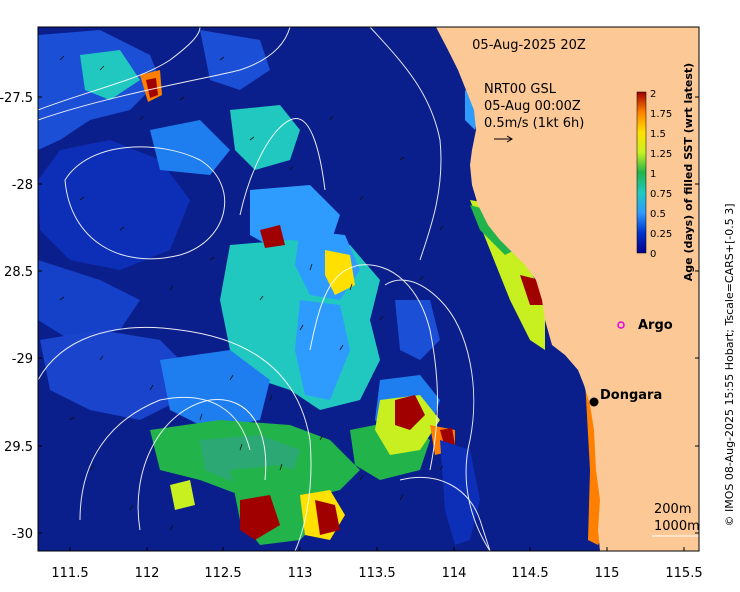 The width and height of the screenshot is (740, 592). What do you see at coordinates (688, 172) in the screenshot?
I see `colorbar-label: Age (days) of filled SST (wrt latest)` at bounding box center [688, 172].